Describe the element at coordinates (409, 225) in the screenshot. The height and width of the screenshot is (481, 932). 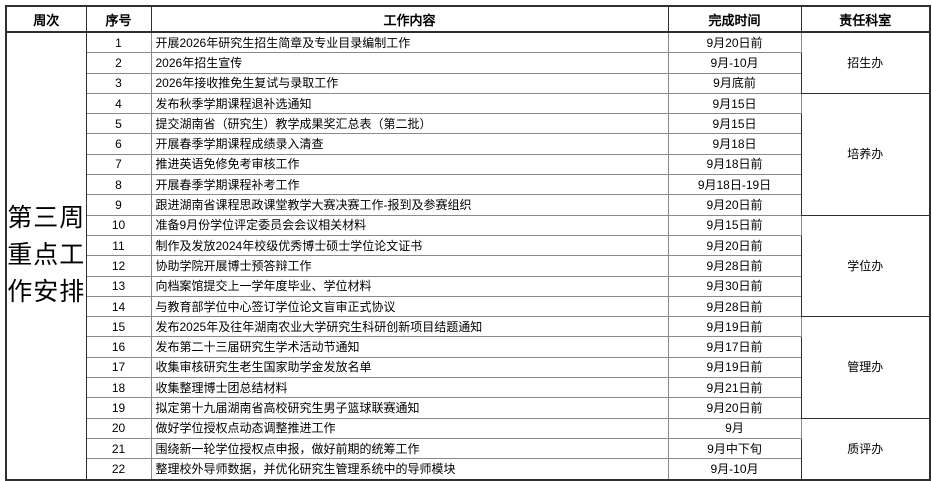
I see `work-content-cell: 准备9月份学位评定委员会会议相关材料` at that location.